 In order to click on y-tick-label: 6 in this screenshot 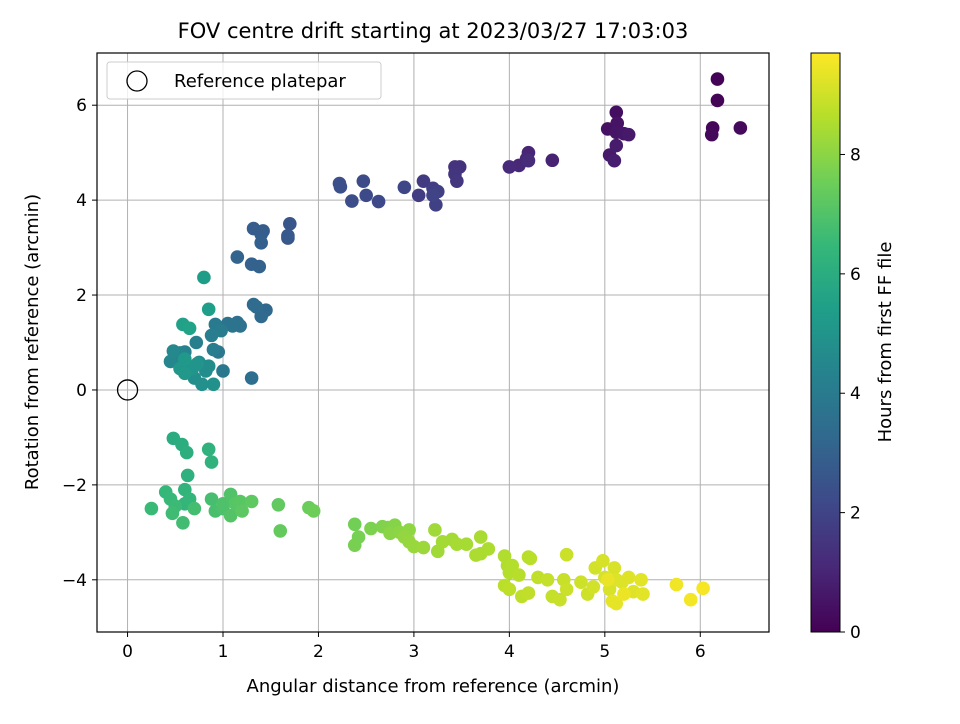, I will do `click(81, 106)`.